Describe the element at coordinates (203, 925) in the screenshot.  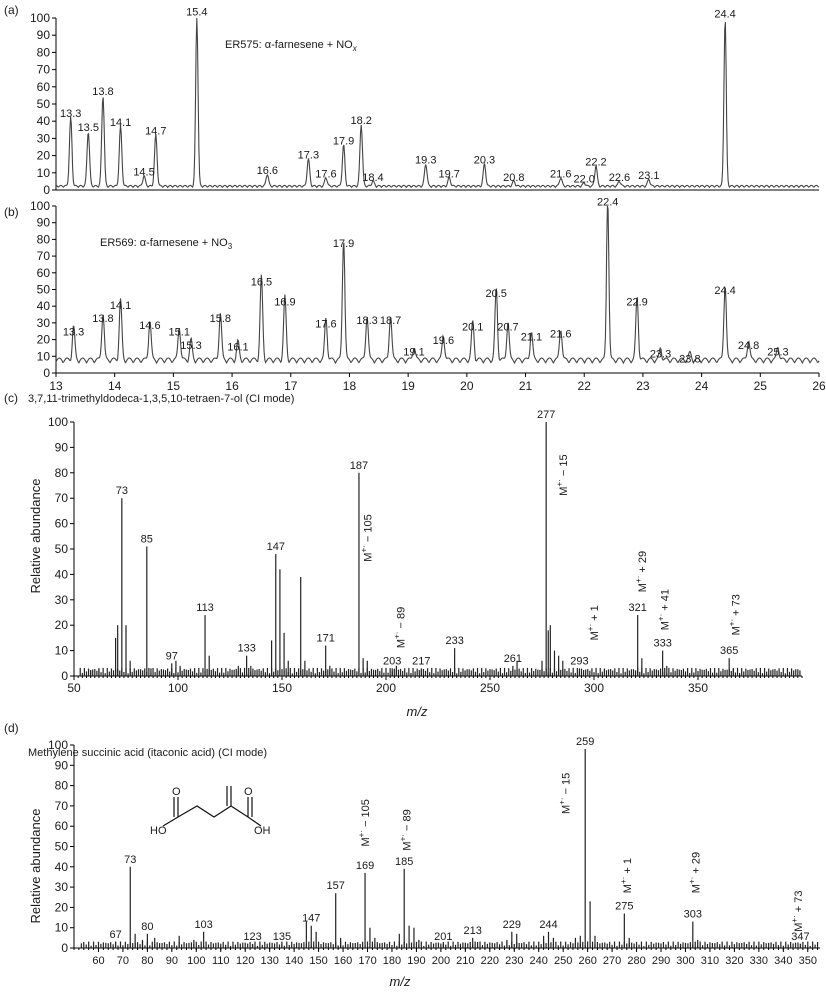
I see `peak-label-103: 103` at that location.